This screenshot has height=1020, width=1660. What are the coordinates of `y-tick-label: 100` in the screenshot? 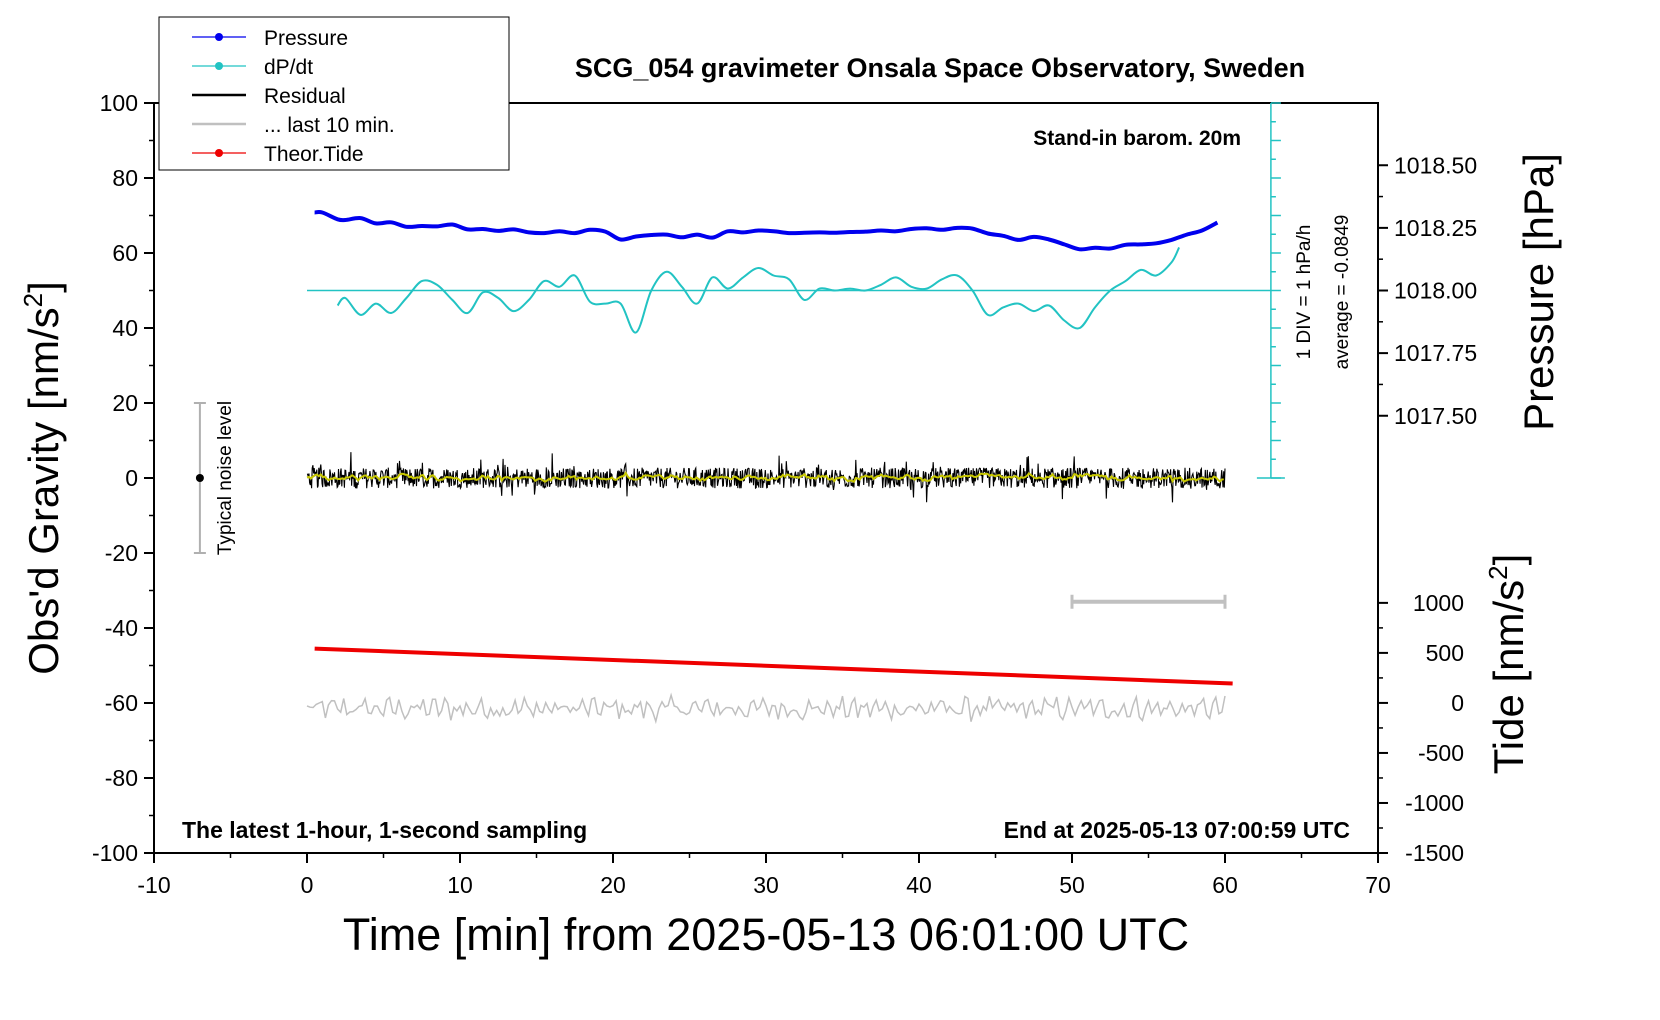 It's located at (119, 103).